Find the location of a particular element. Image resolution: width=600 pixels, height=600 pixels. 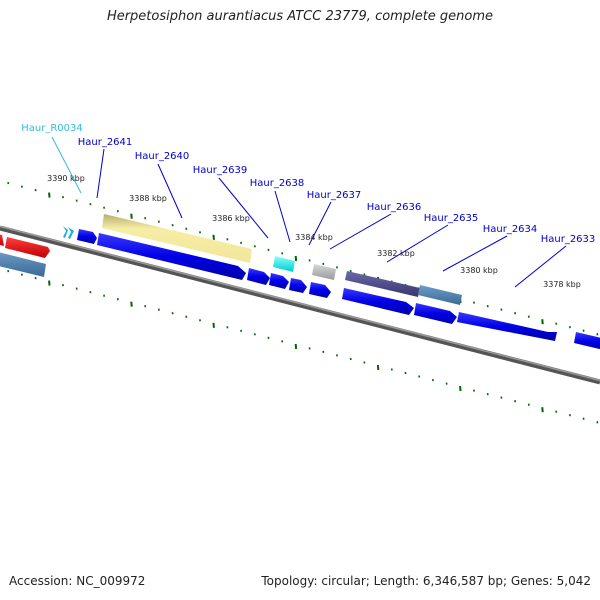

gene-red-upper-left is located at coordinates (2, 239).